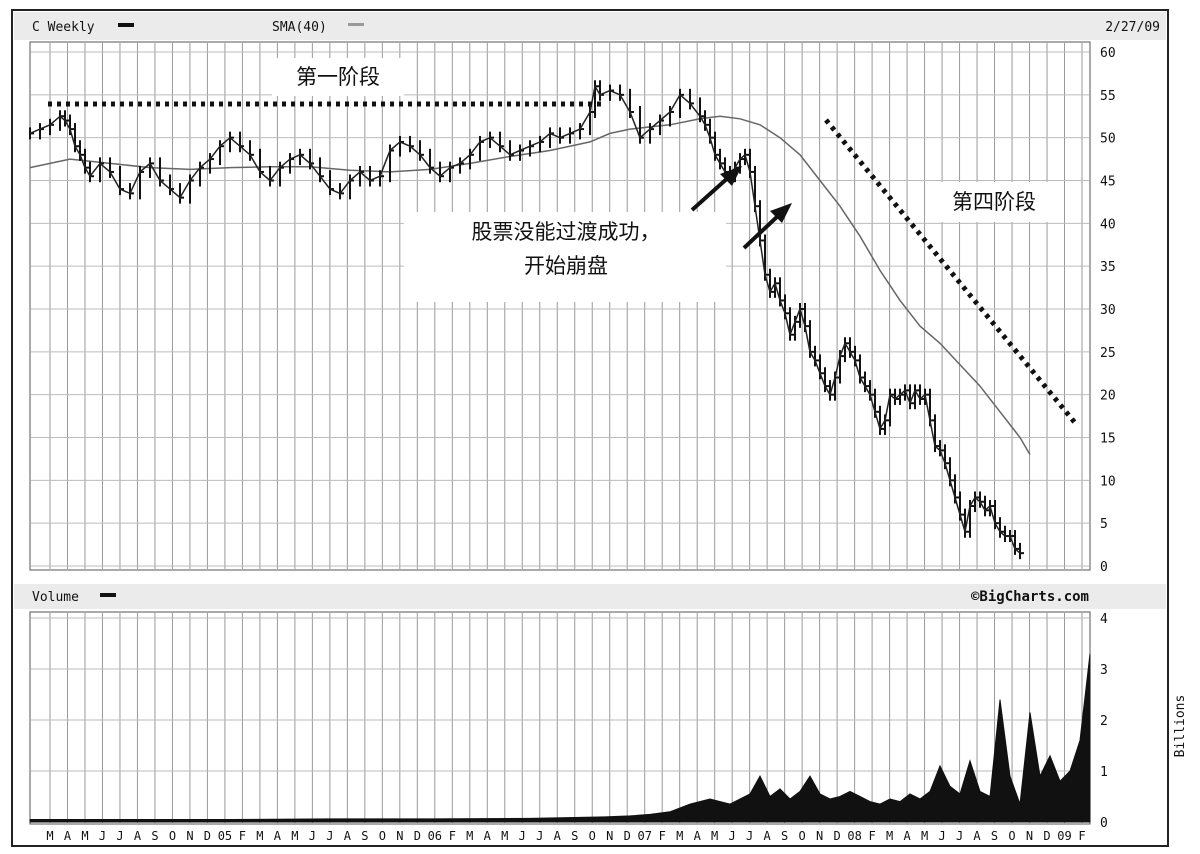 The image size is (1200, 854). Describe the element at coordinates (644, 836) in the screenshot. I see `x-tick-label: 07` at that location.